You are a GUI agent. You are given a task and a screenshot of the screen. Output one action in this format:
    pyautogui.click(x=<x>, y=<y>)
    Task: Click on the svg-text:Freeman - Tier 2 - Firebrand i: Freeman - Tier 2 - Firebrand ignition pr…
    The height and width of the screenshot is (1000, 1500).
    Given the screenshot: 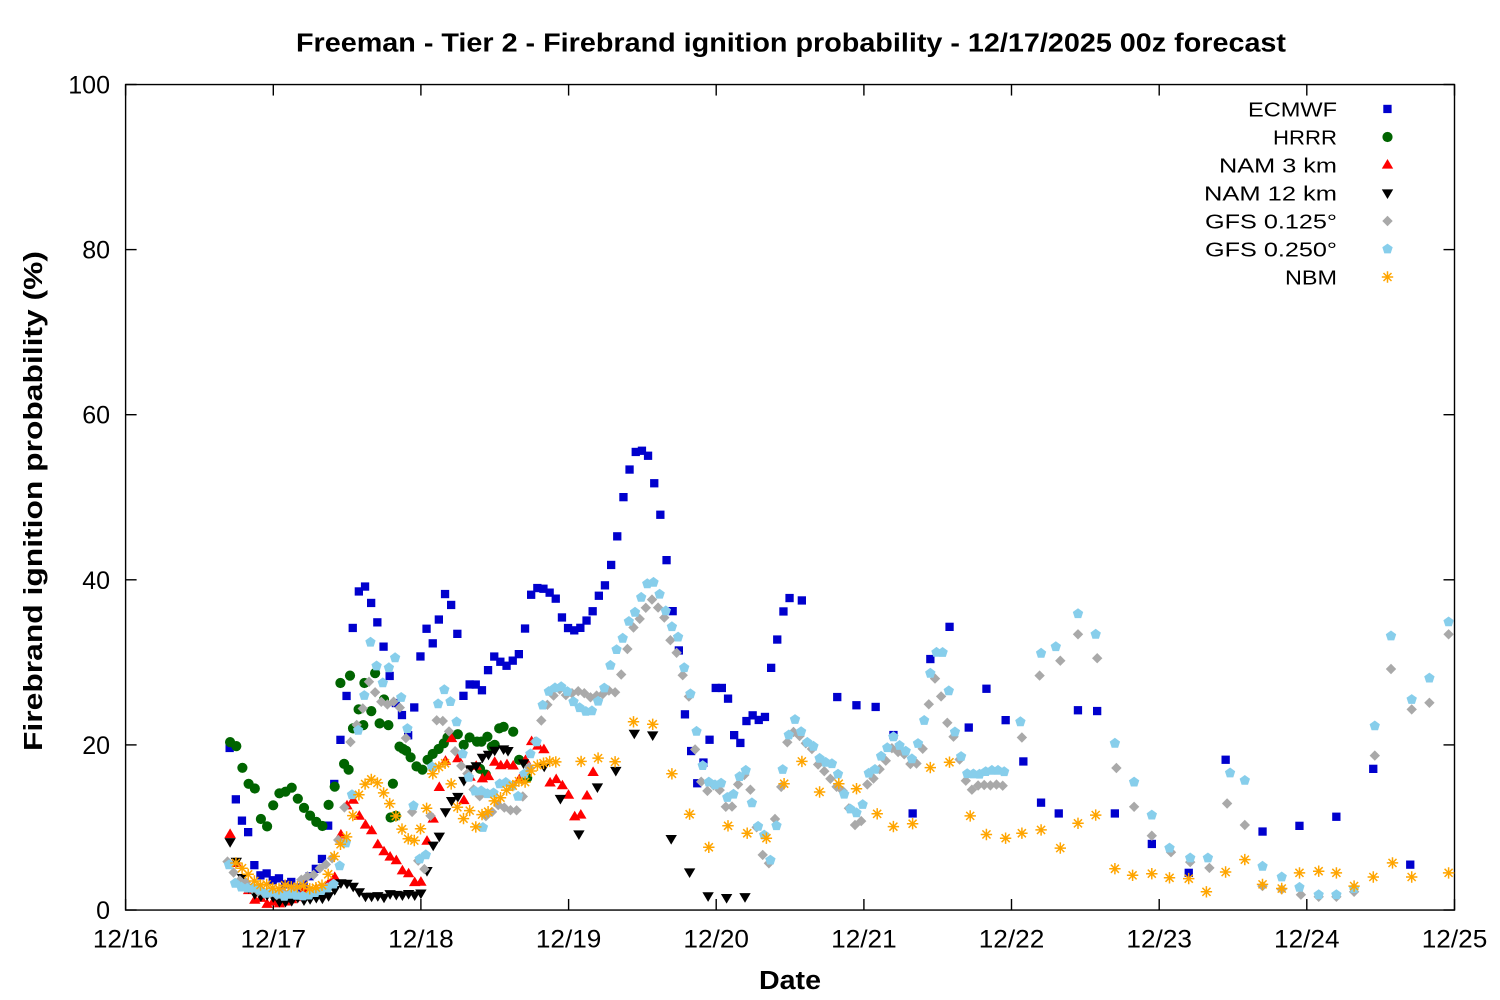 What is the action you would take?
    pyautogui.click(x=791, y=44)
    